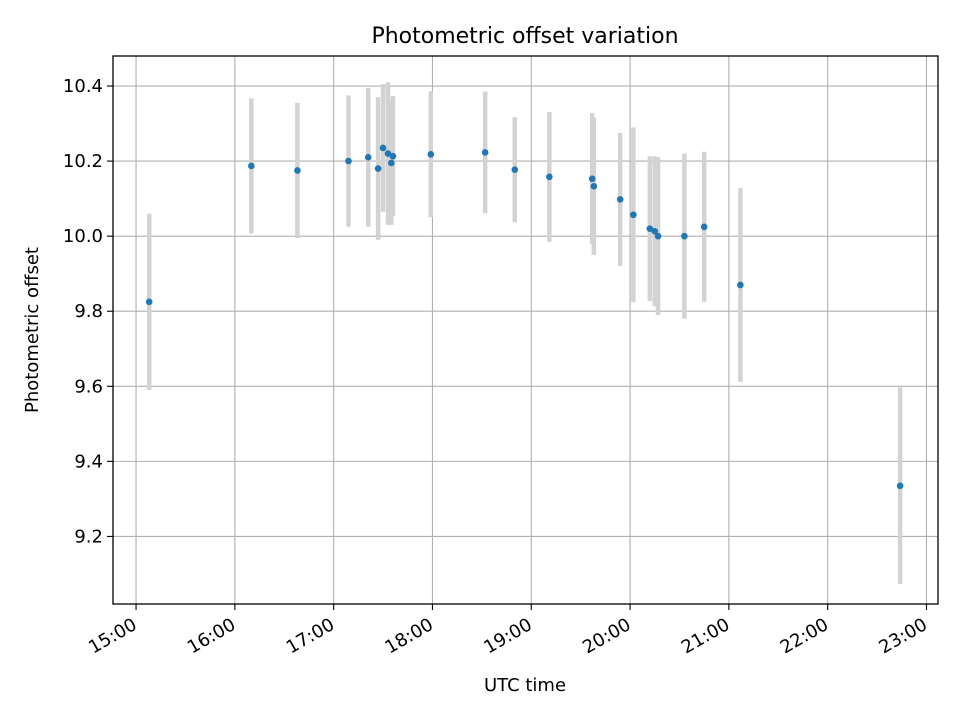  What do you see at coordinates (88, 536) in the screenshot?
I see `y-tick-label: 9.2` at bounding box center [88, 536].